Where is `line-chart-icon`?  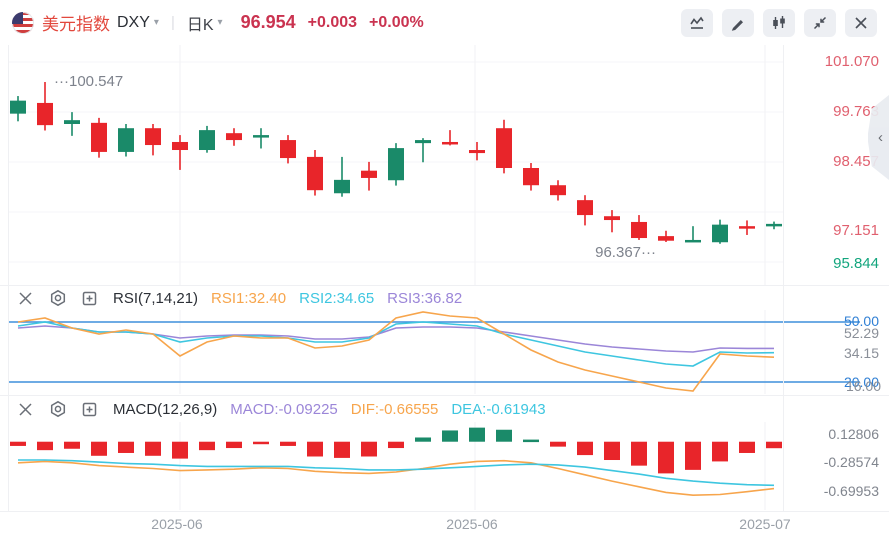 line-chart-icon is located at coordinates (697, 22).